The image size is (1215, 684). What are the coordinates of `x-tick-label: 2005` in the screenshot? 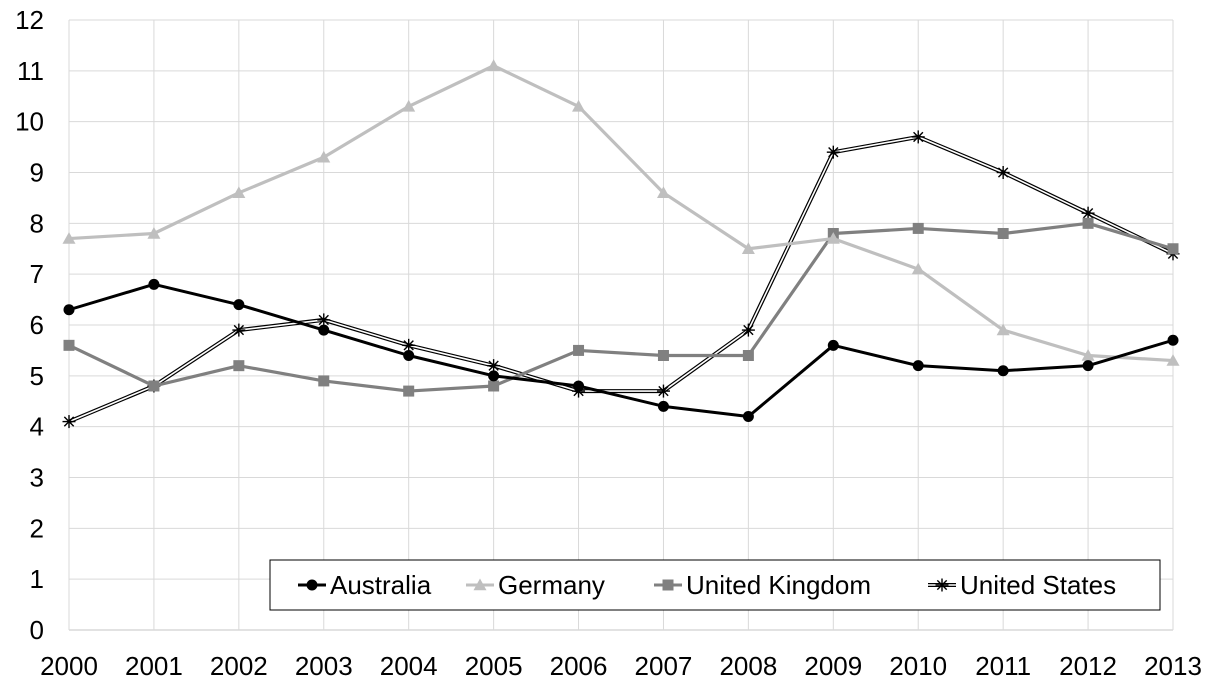 It's located at (494, 666).